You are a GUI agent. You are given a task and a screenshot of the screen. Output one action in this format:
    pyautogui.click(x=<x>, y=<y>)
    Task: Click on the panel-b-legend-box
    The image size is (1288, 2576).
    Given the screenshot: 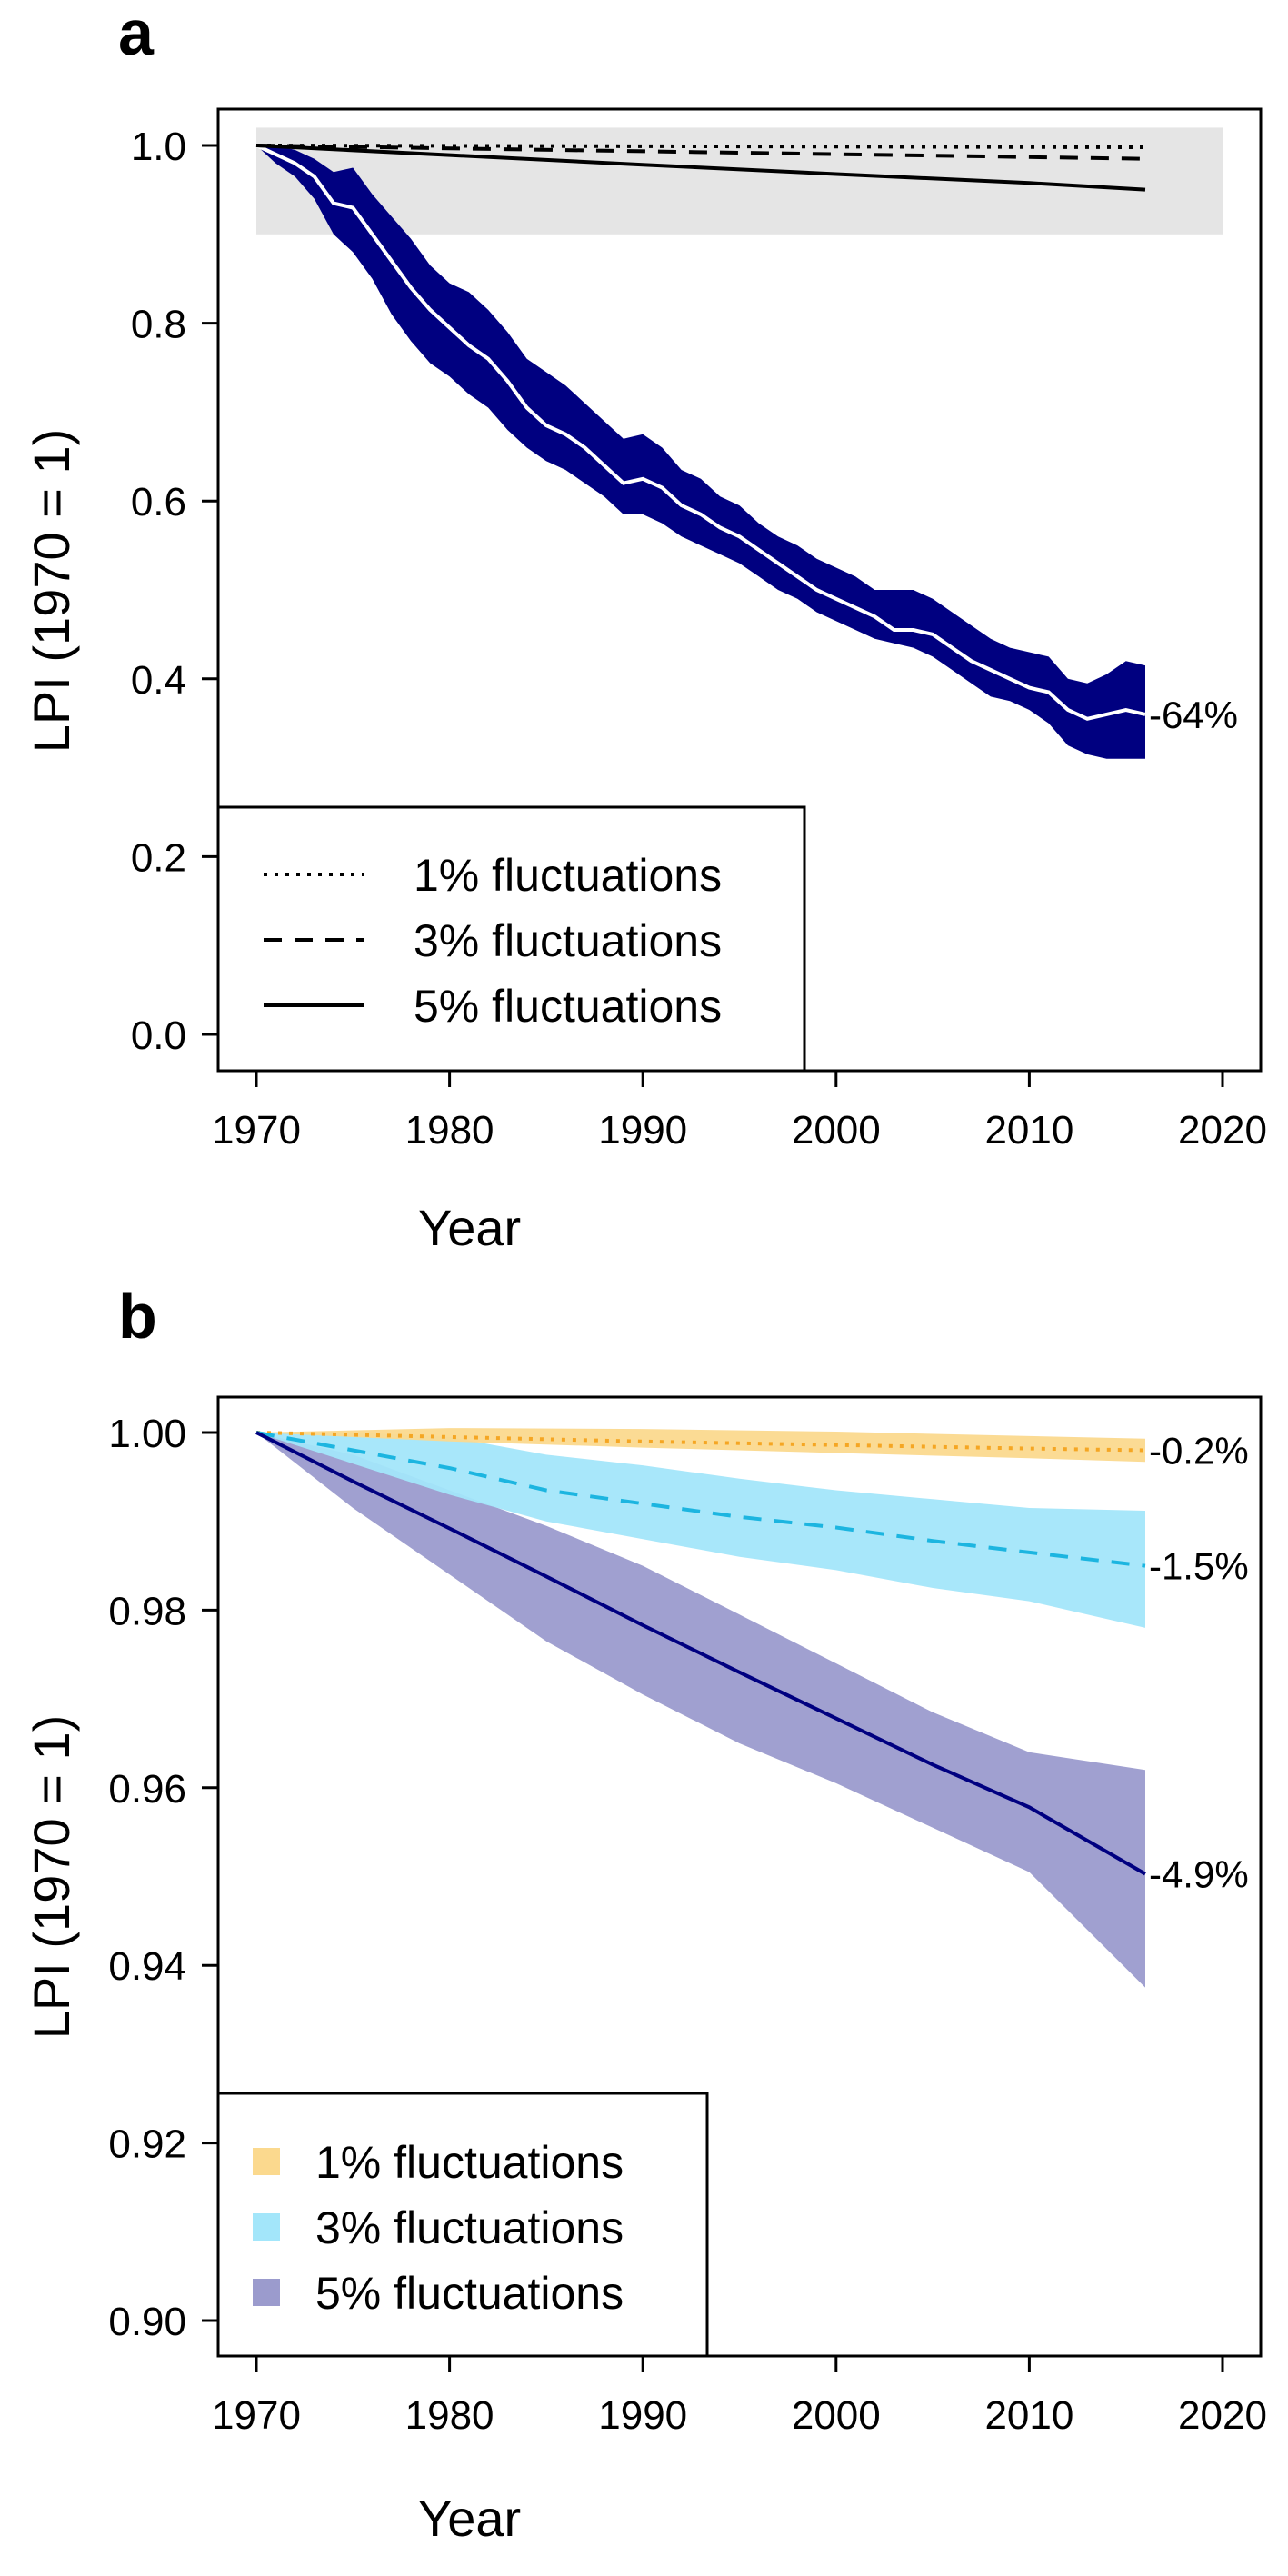 What is the action you would take?
    pyautogui.click(x=462, y=2225)
    